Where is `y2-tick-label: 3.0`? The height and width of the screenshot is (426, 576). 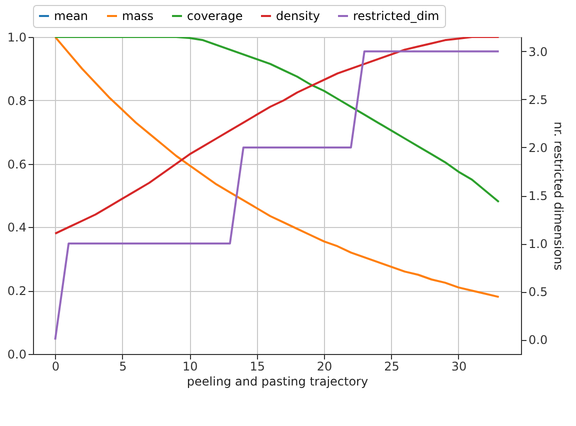 y2-tick-label: 3.0 is located at coordinates (538, 51).